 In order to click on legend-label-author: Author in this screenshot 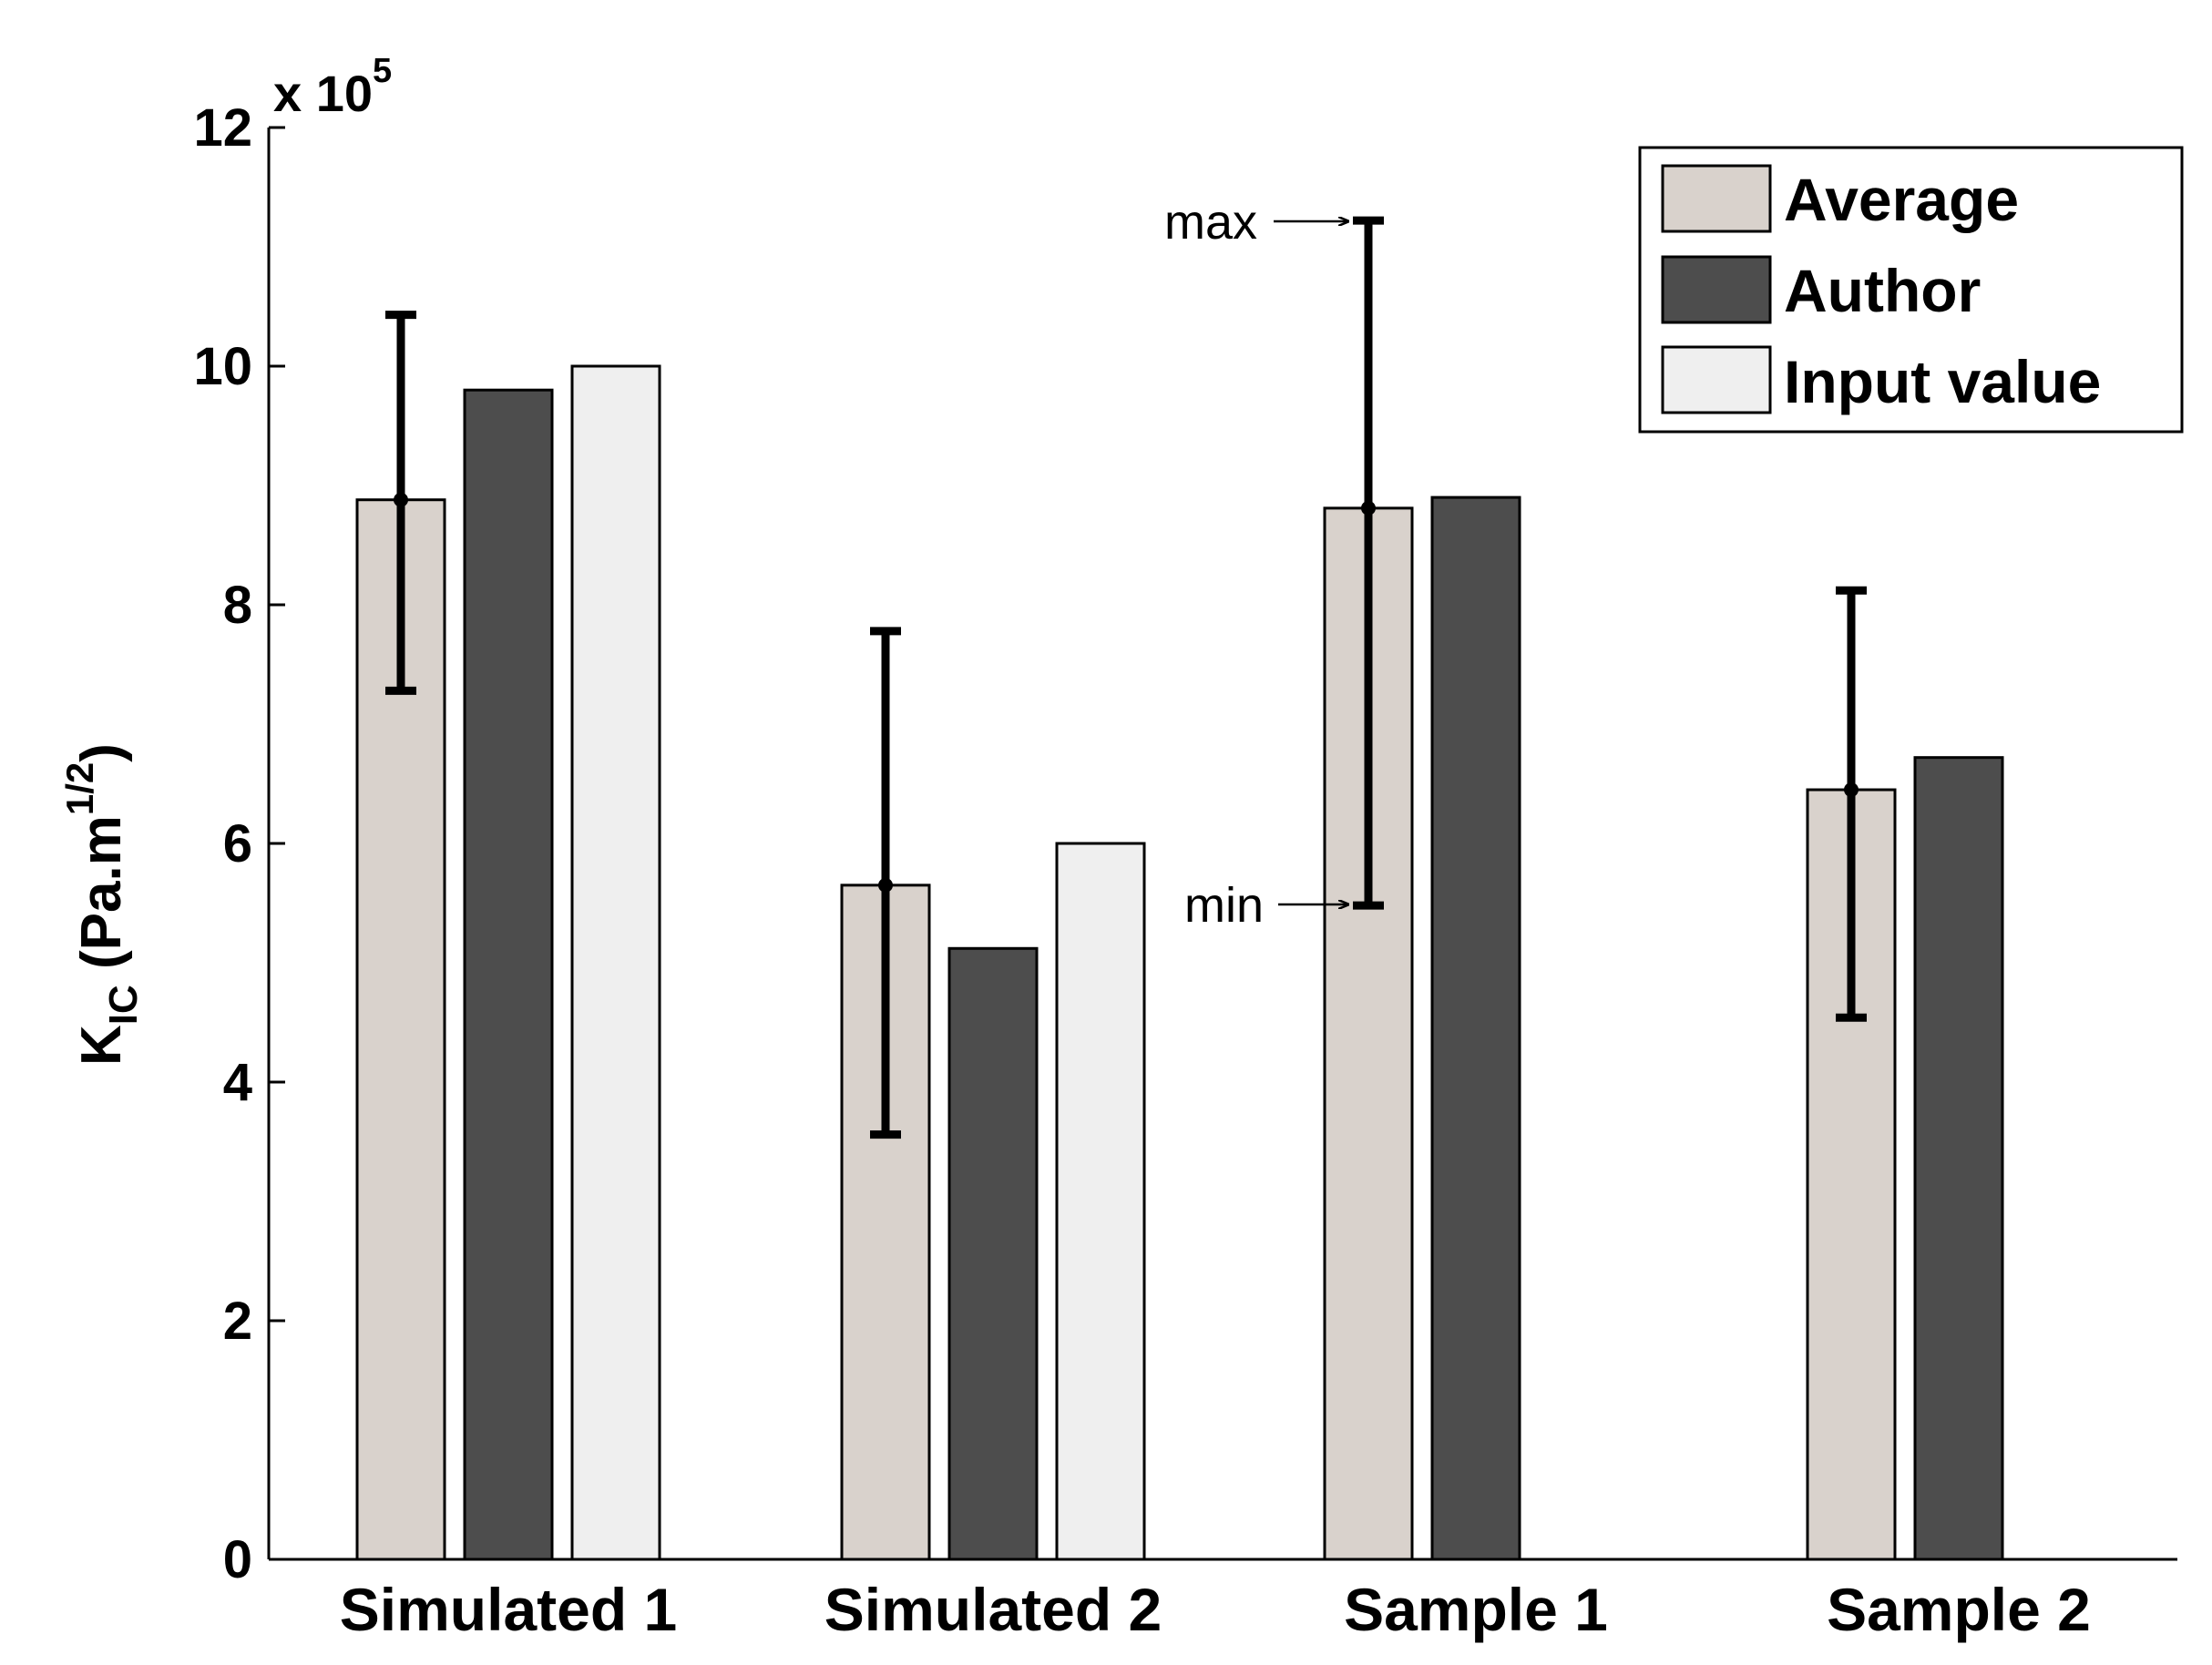, I will do `click(1882, 291)`.